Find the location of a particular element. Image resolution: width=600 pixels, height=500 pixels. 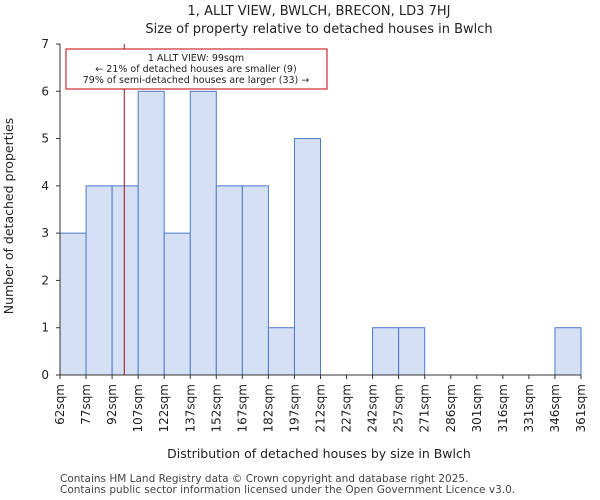

y-tick-label: 5 is located at coordinates (45, 139).